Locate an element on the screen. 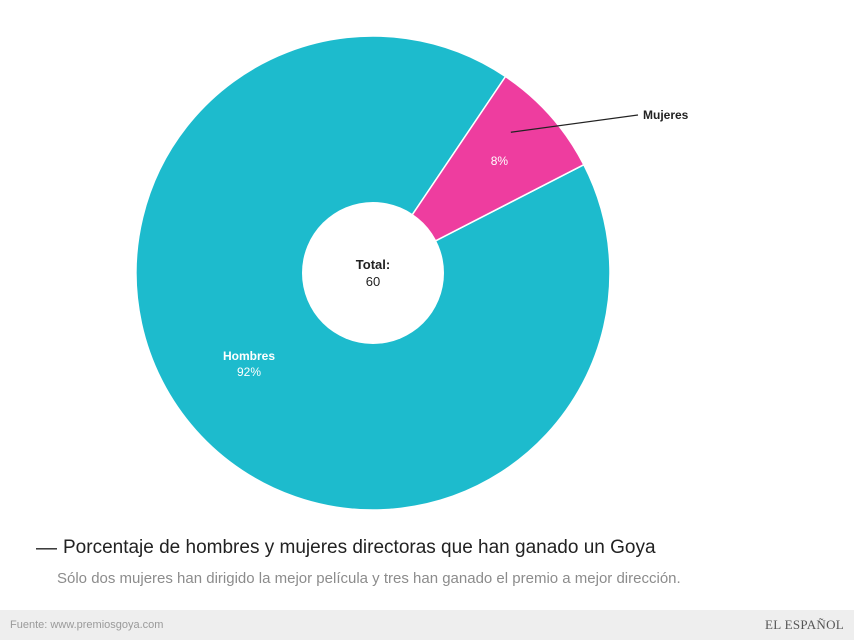  hombres-slice-percent: 92% is located at coordinates (249, 372).